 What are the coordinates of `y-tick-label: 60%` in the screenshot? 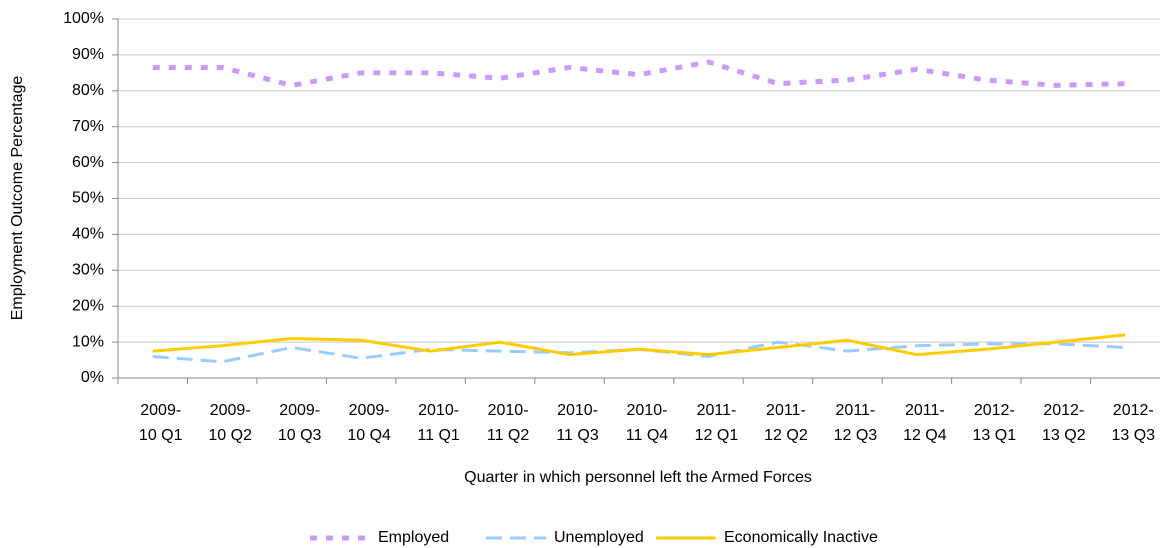 It's located at (88, 162).